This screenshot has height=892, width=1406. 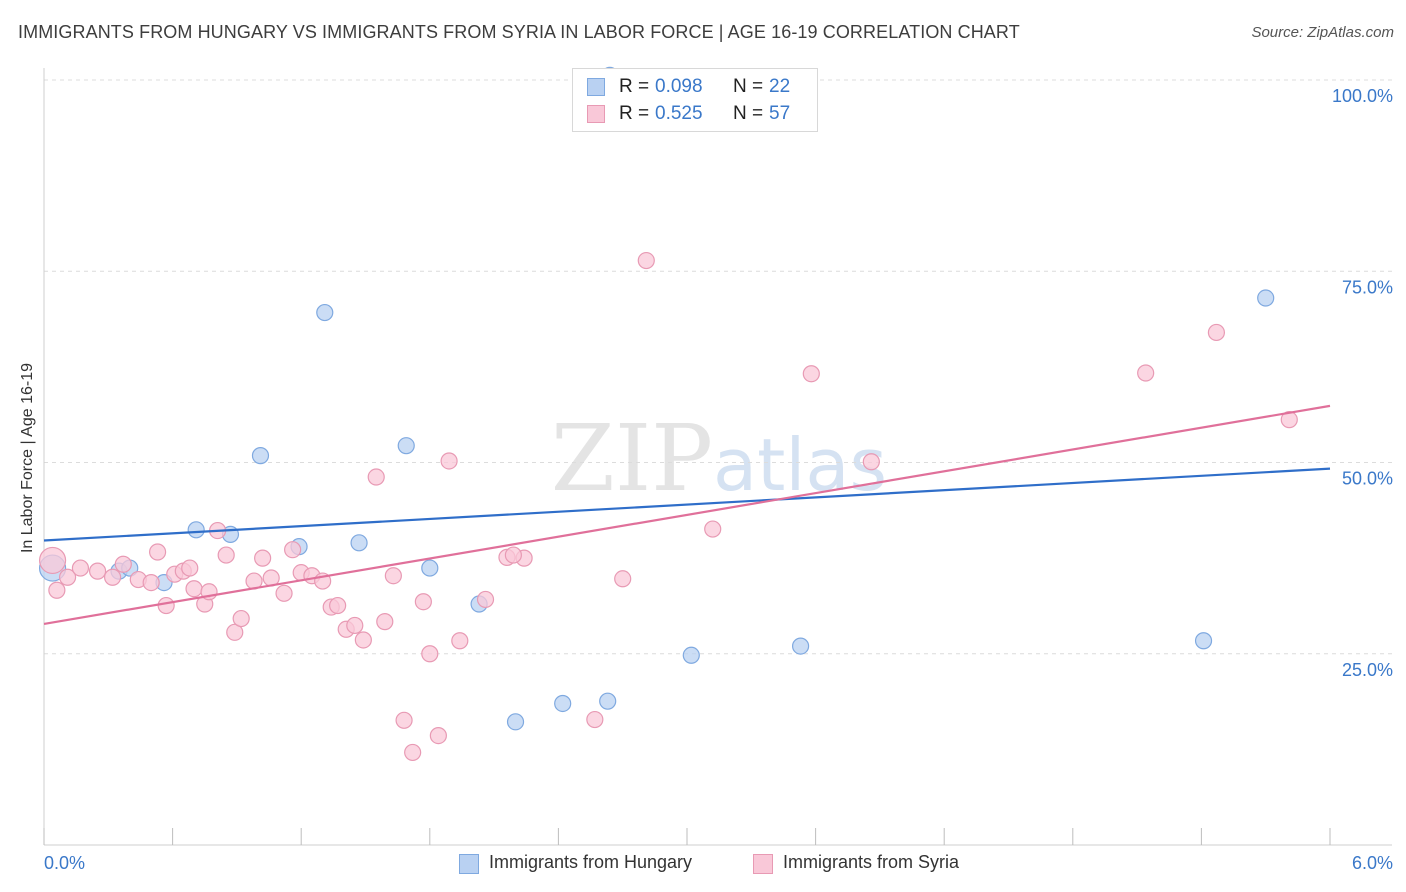 I want to click on y-tick-label: 50.0%, so click(x=1367, y=479).